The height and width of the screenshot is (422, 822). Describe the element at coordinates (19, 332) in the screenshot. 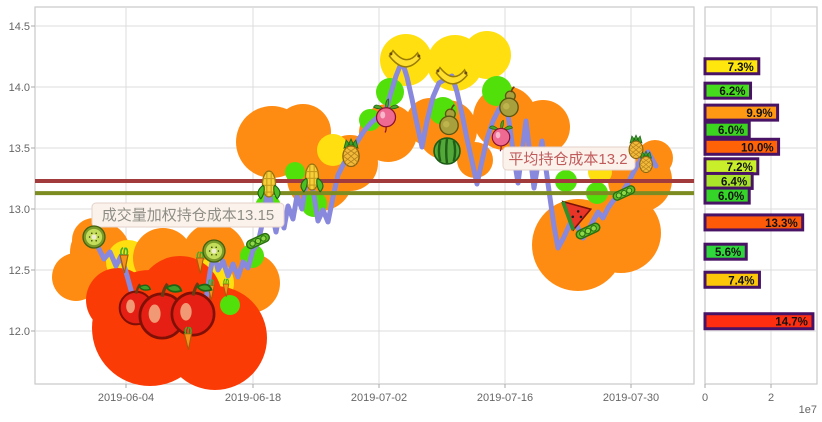

I see `y-axis-tick-label: 12.0` at that location.